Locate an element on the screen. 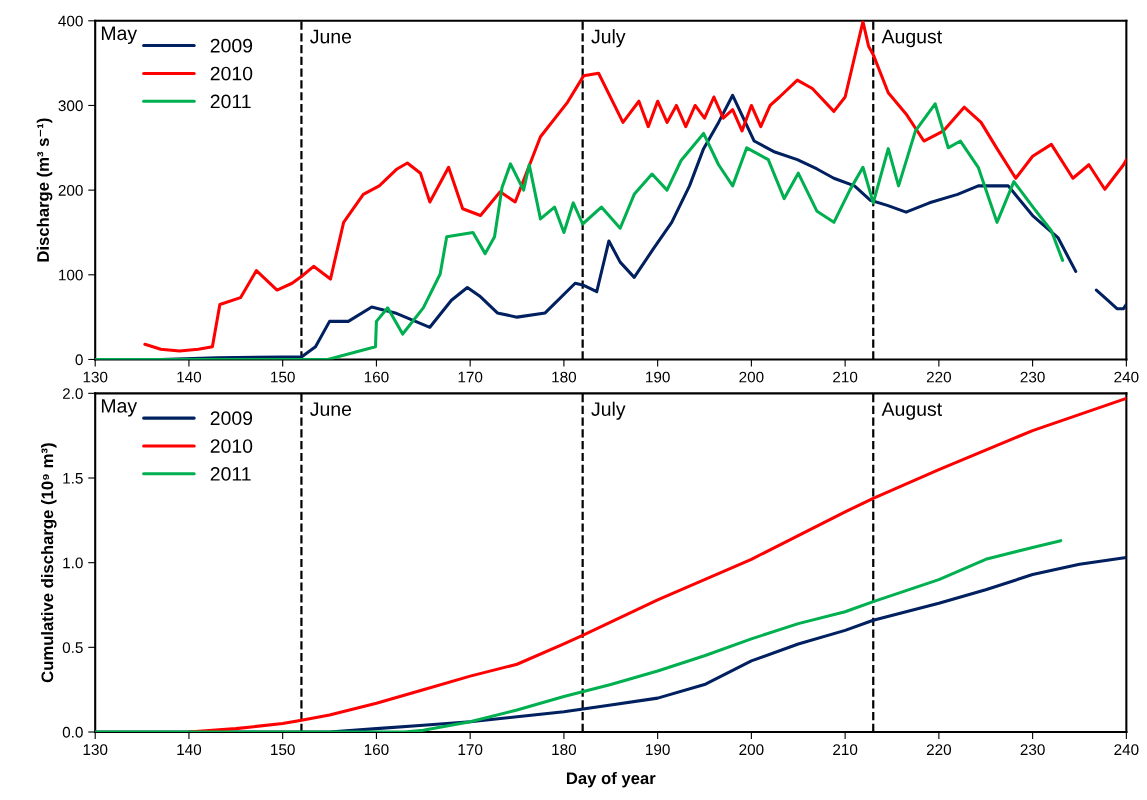 This screenshot has width=1147, height=800. y-axis-title: Cumulative discharge (10⁹ m³) is located at coordinates (48, 563).